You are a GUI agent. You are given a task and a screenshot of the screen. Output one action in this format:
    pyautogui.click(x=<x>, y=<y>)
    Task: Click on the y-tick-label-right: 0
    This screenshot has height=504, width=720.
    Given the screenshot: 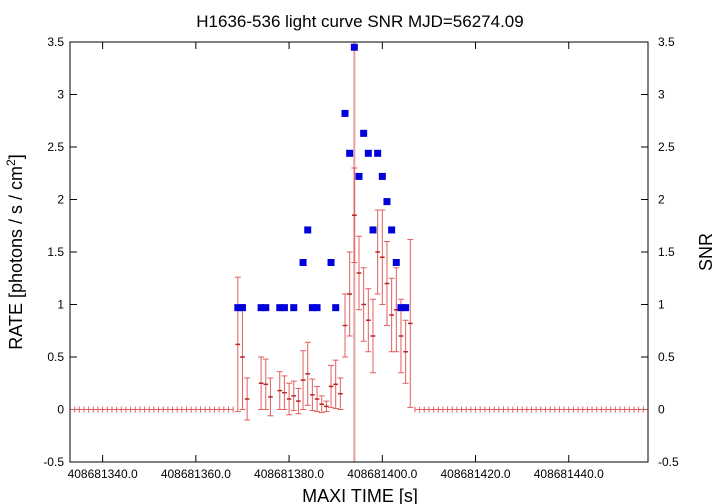 What is the action you would take?
    pyautogui.click(x=661, y=410)
    